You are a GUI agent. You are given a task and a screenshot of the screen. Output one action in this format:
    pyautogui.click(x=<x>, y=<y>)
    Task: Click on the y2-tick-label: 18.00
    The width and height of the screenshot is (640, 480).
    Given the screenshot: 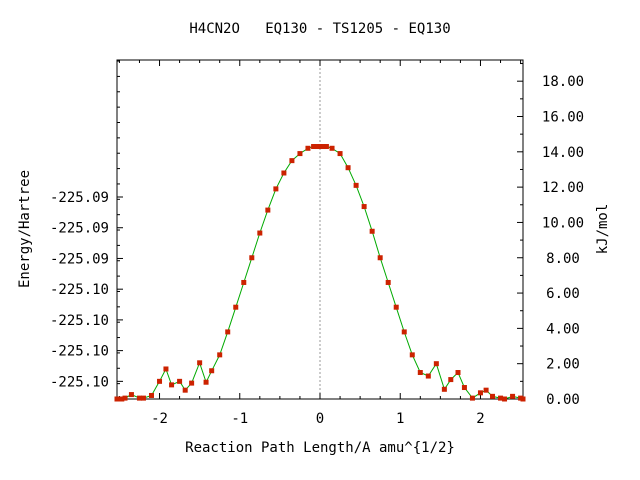 What is the action you would take?
    pyautogui.click(x=563, y=82)
    